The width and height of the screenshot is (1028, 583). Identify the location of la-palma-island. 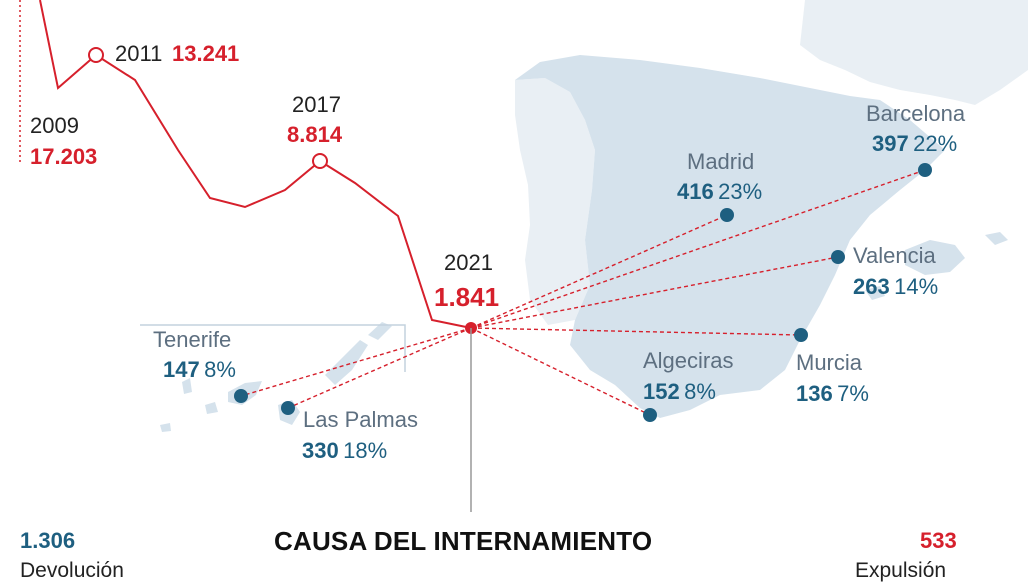
(187, 386).